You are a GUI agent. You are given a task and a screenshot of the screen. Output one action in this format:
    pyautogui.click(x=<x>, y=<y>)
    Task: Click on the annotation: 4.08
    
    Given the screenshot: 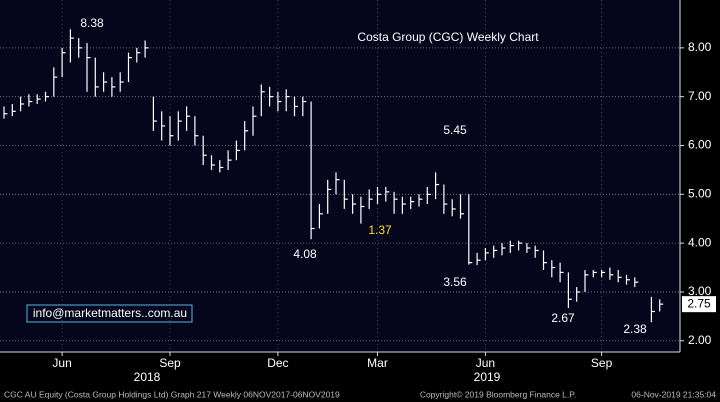 What is the action you would take?
    pyautogui.click(x=305, y=254)
    